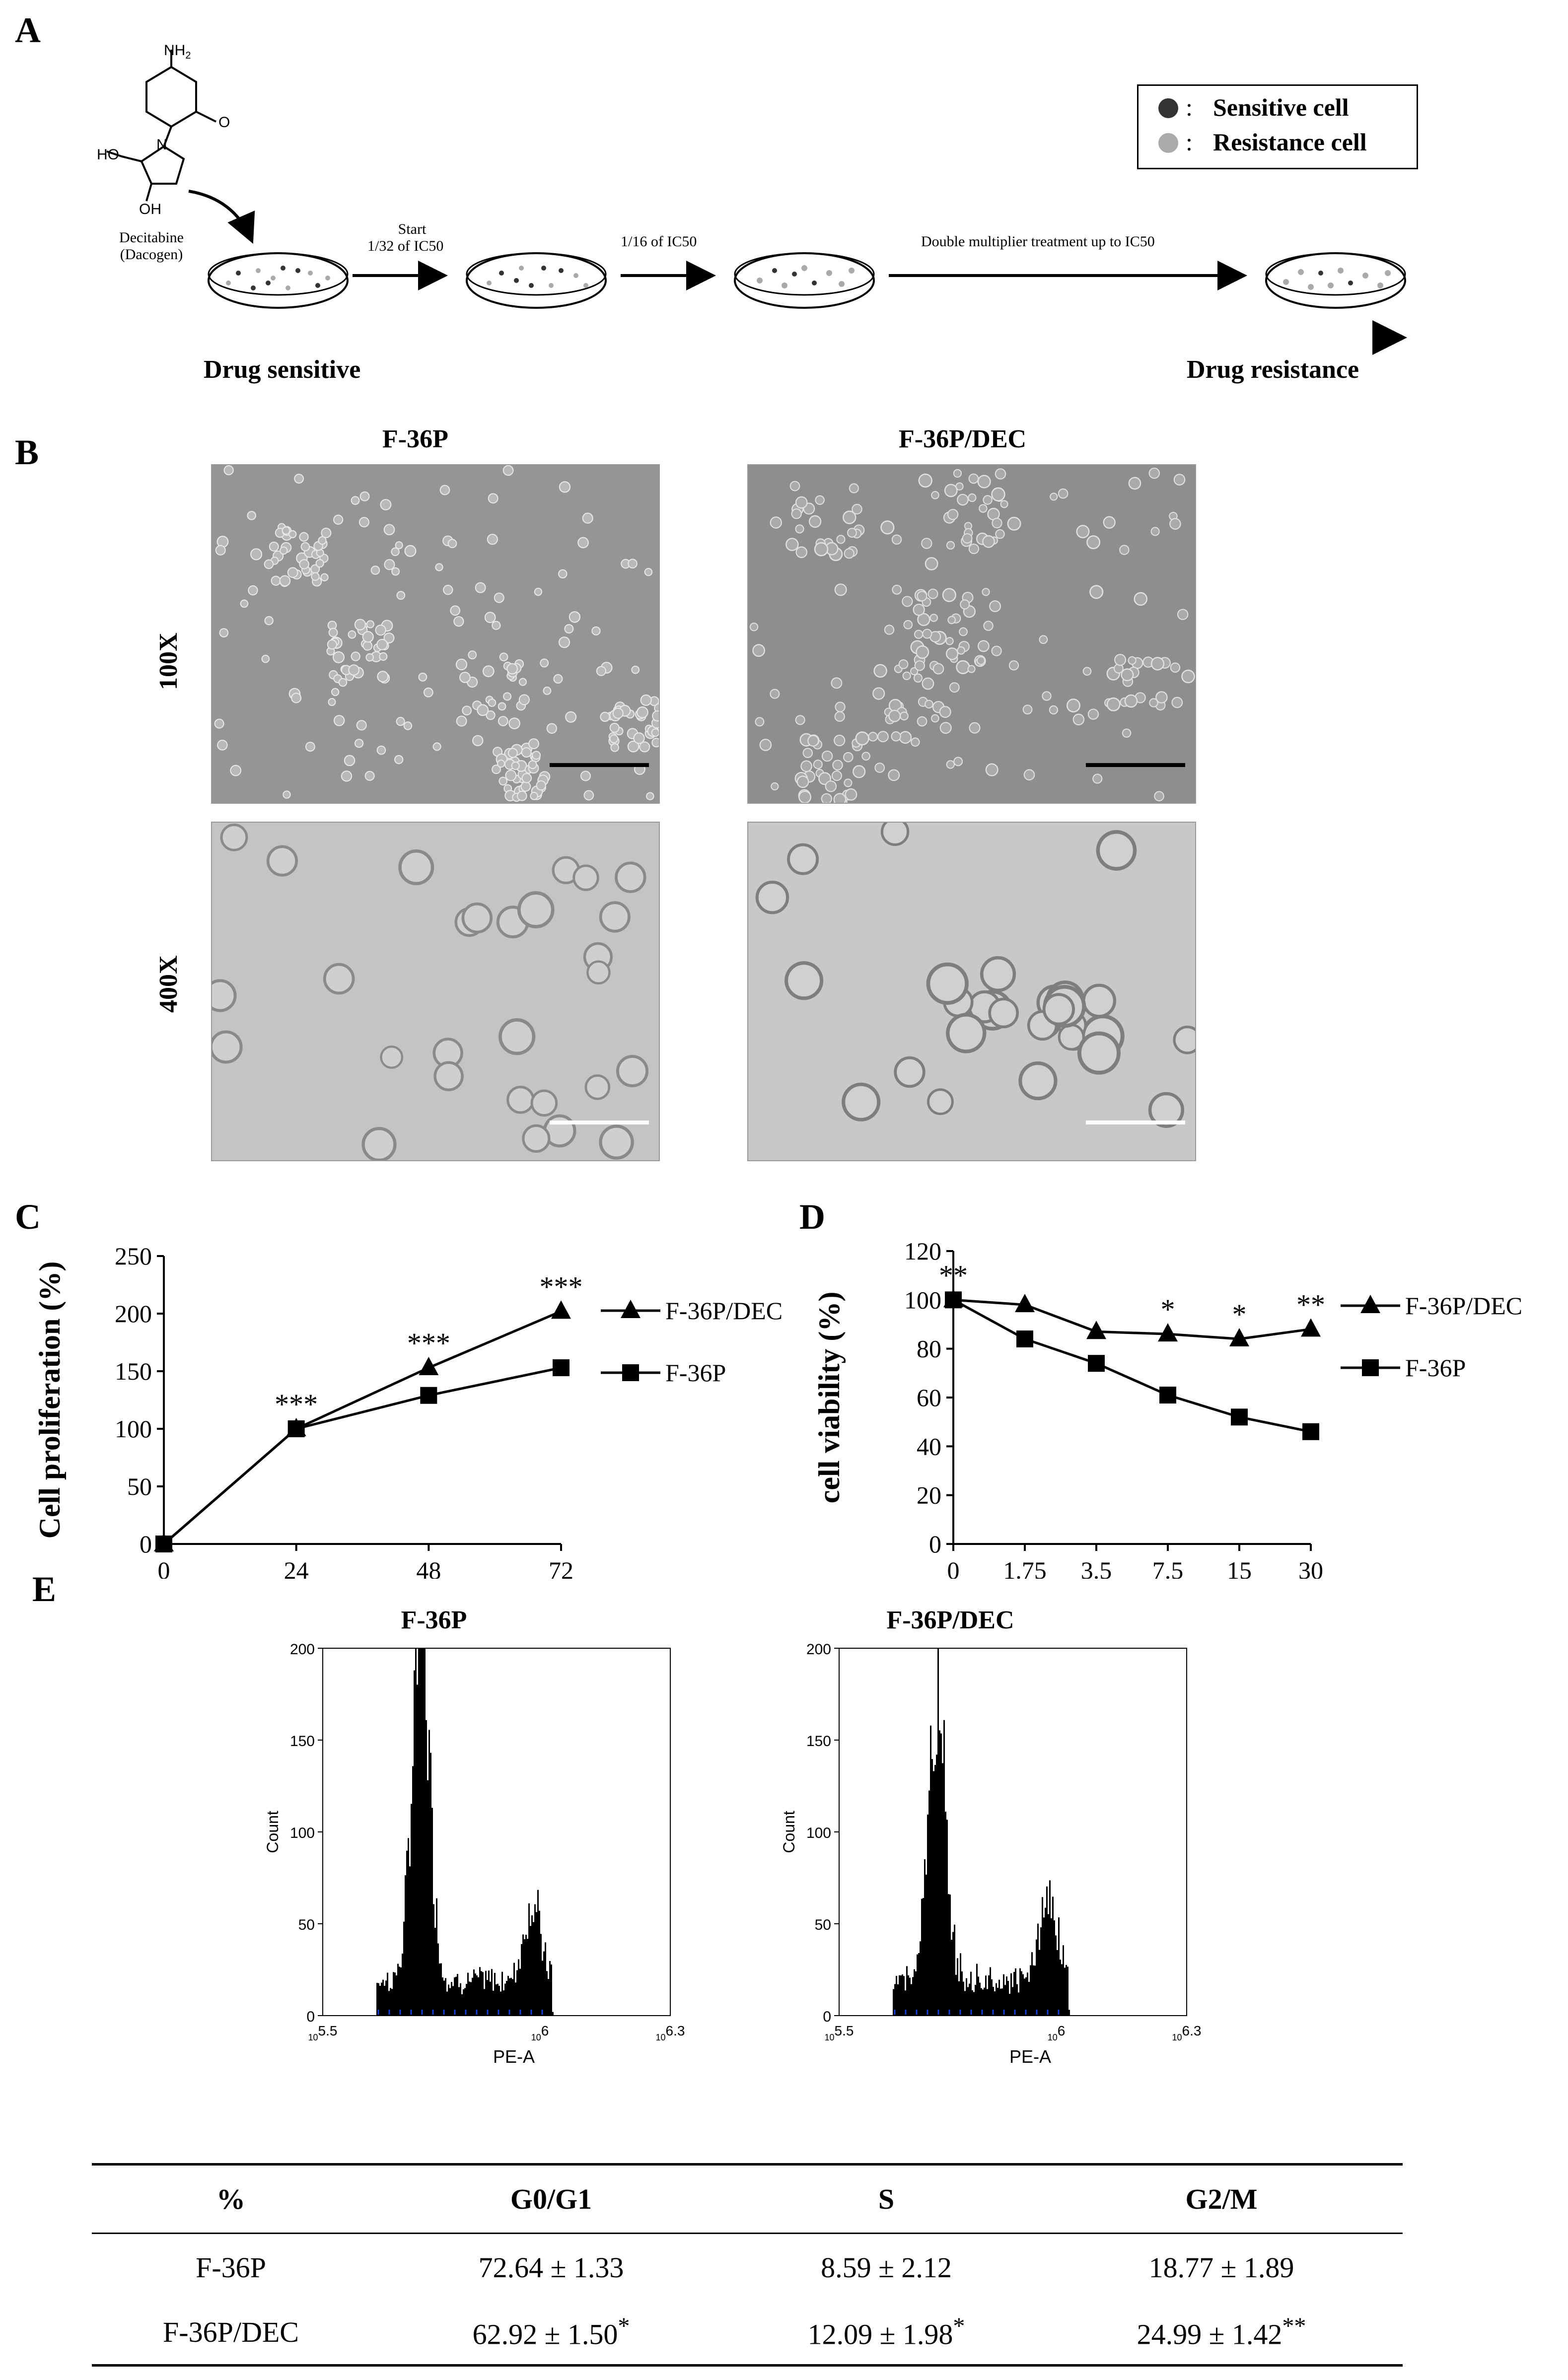 Image resolution: width=1568 pixels, height=2380 pixels. What do you see at coordinates (151, 237) in the screenshot?
I see `drug-name: Decitabine` at bounding box center [151, 237].